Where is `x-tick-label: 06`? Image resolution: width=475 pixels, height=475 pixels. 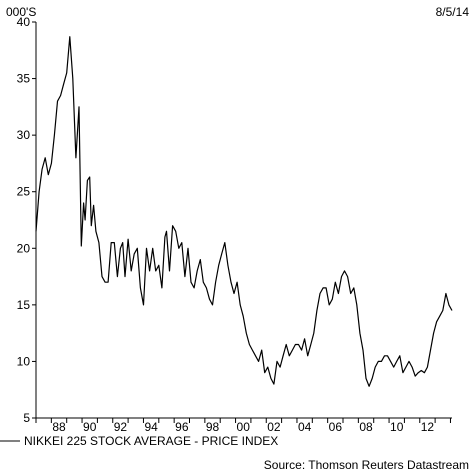
x-tick-label: 06 is located at coordinates (336, 427).